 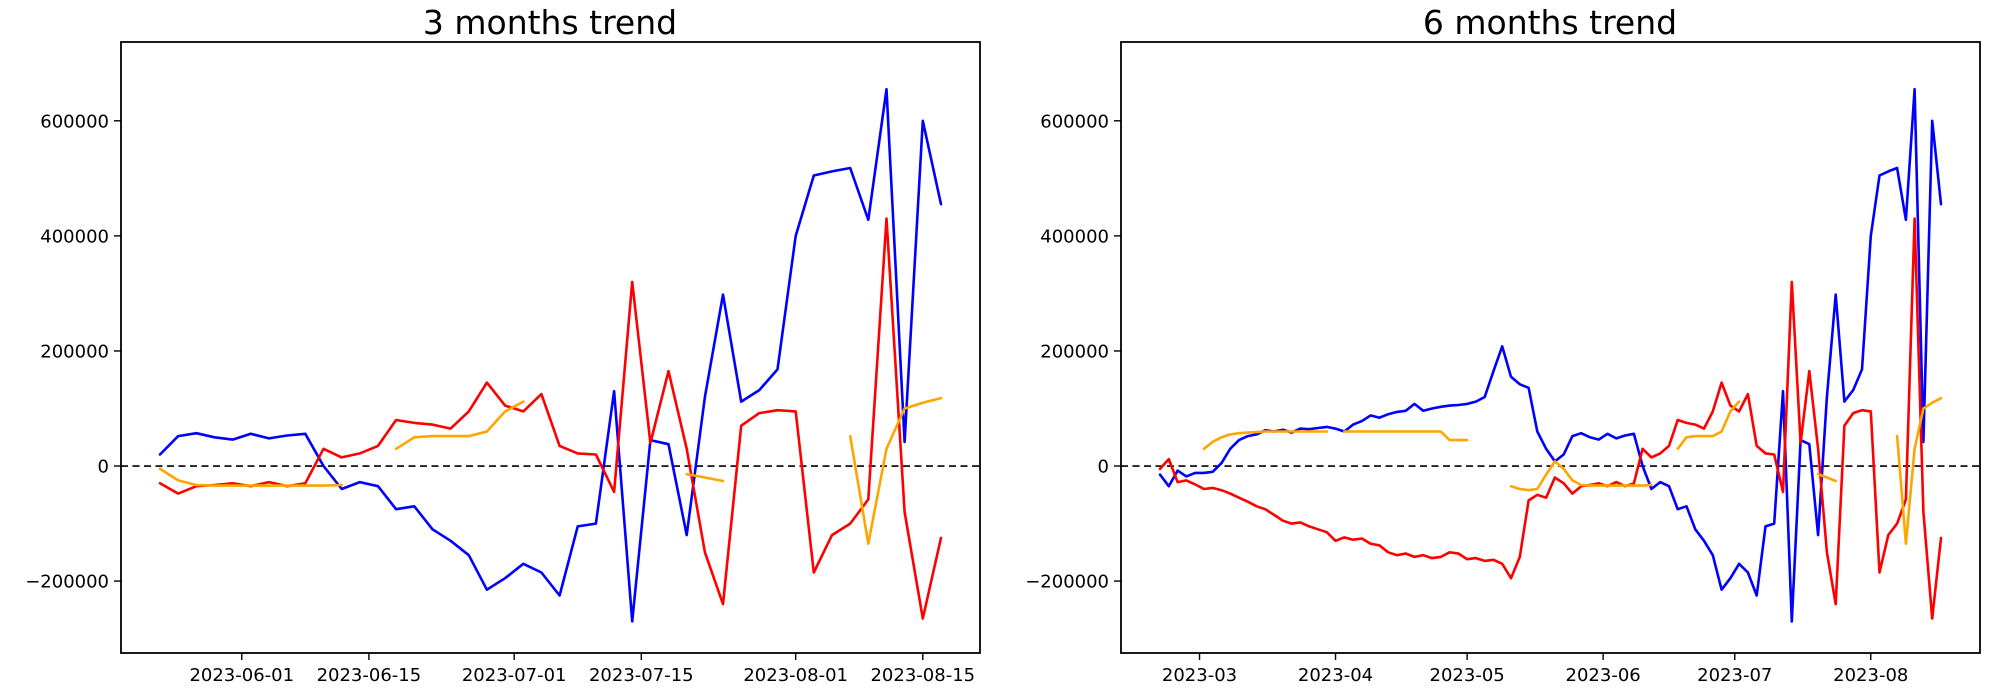 I want to click on x-tick-label: 2023-06, so click(x=1603, y=675).